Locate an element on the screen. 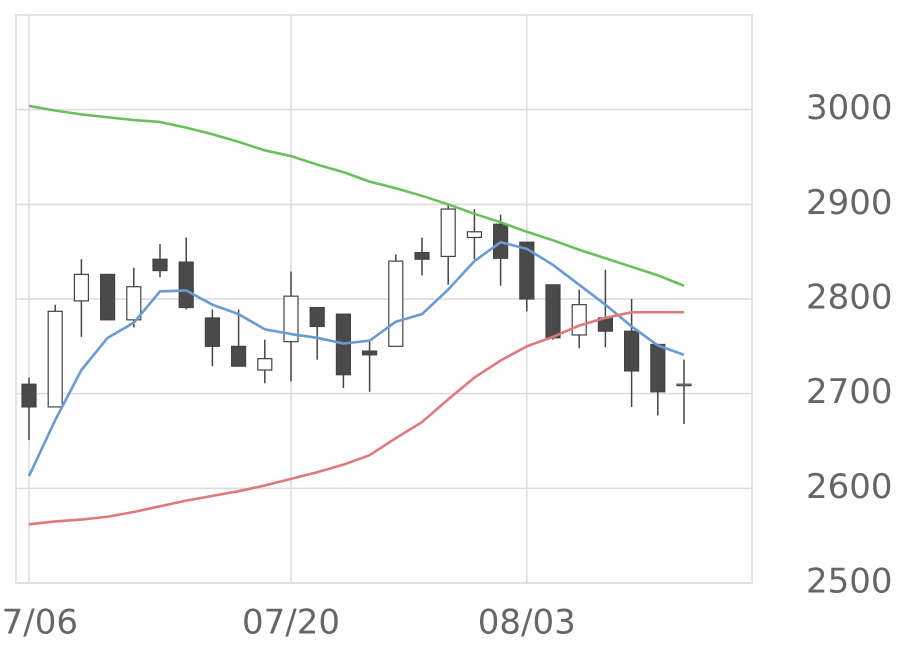 The image size is (920, 669). y-tick-label: 3000 is located at coordinates (849, 108).